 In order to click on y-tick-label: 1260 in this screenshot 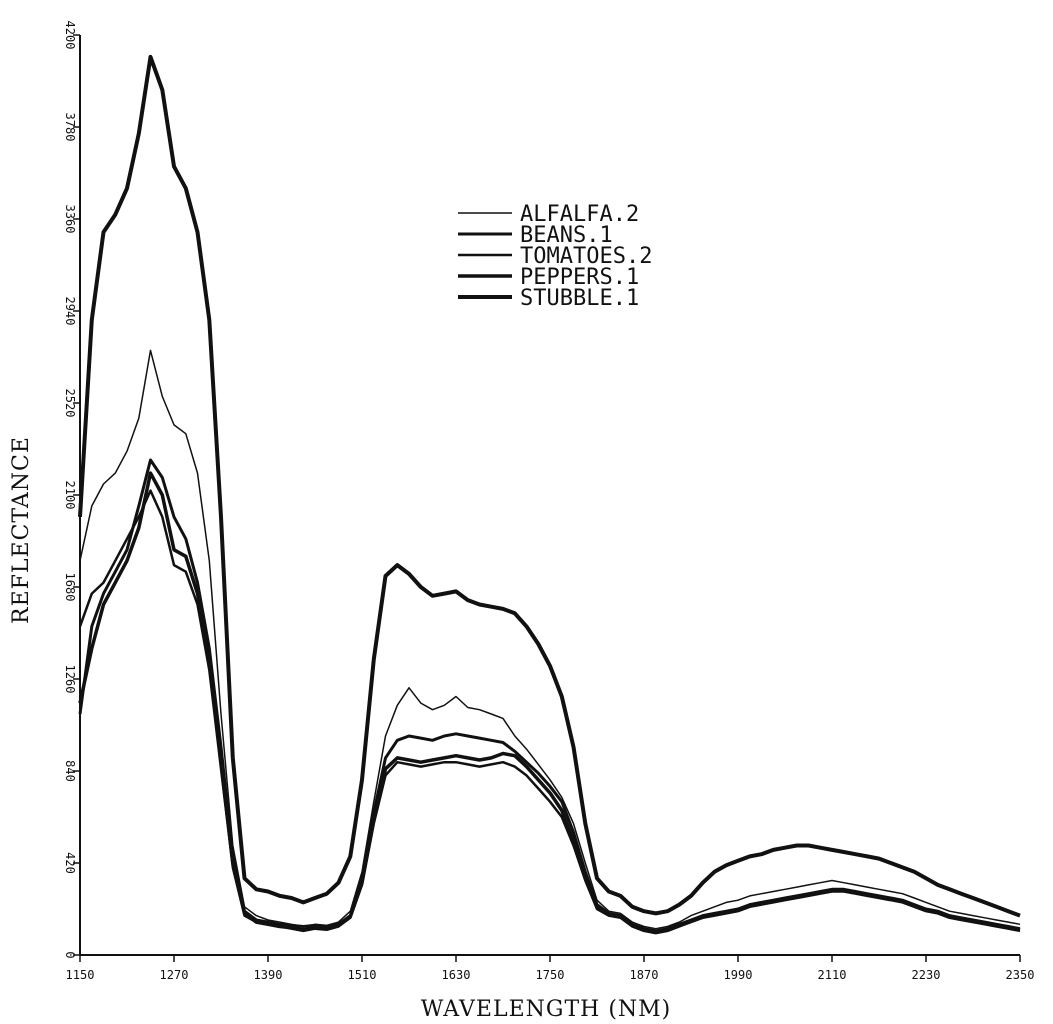, I will do `click(70, 679)`.